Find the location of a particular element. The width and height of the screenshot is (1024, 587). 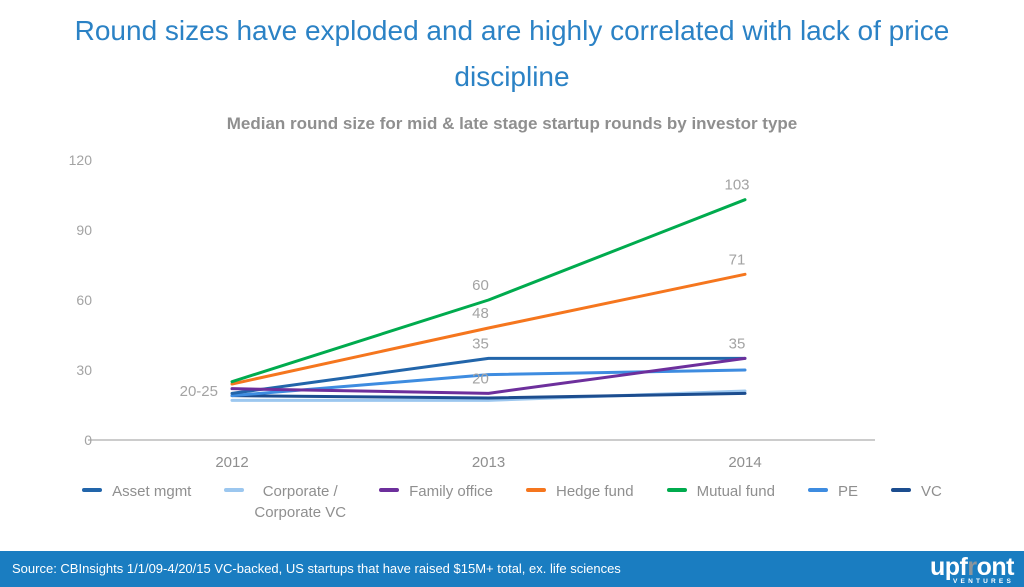

legend-label: Family office is located at coordinates (451, 491).